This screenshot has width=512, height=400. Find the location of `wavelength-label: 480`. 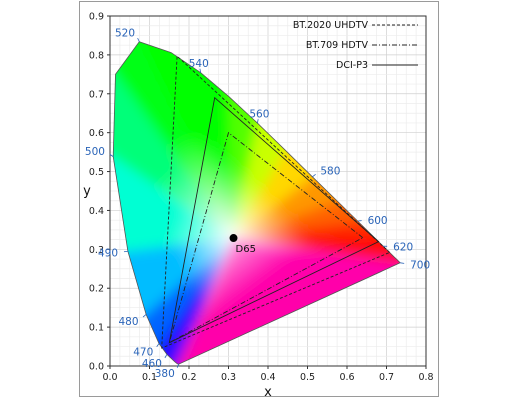

wavelength-label: 480 is located at coordinates (128, 322).